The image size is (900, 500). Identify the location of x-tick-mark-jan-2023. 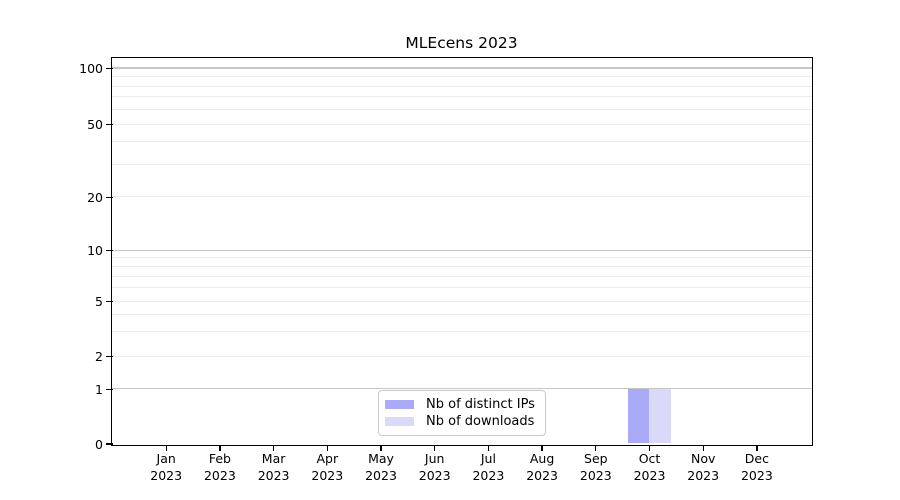
(166, 448).